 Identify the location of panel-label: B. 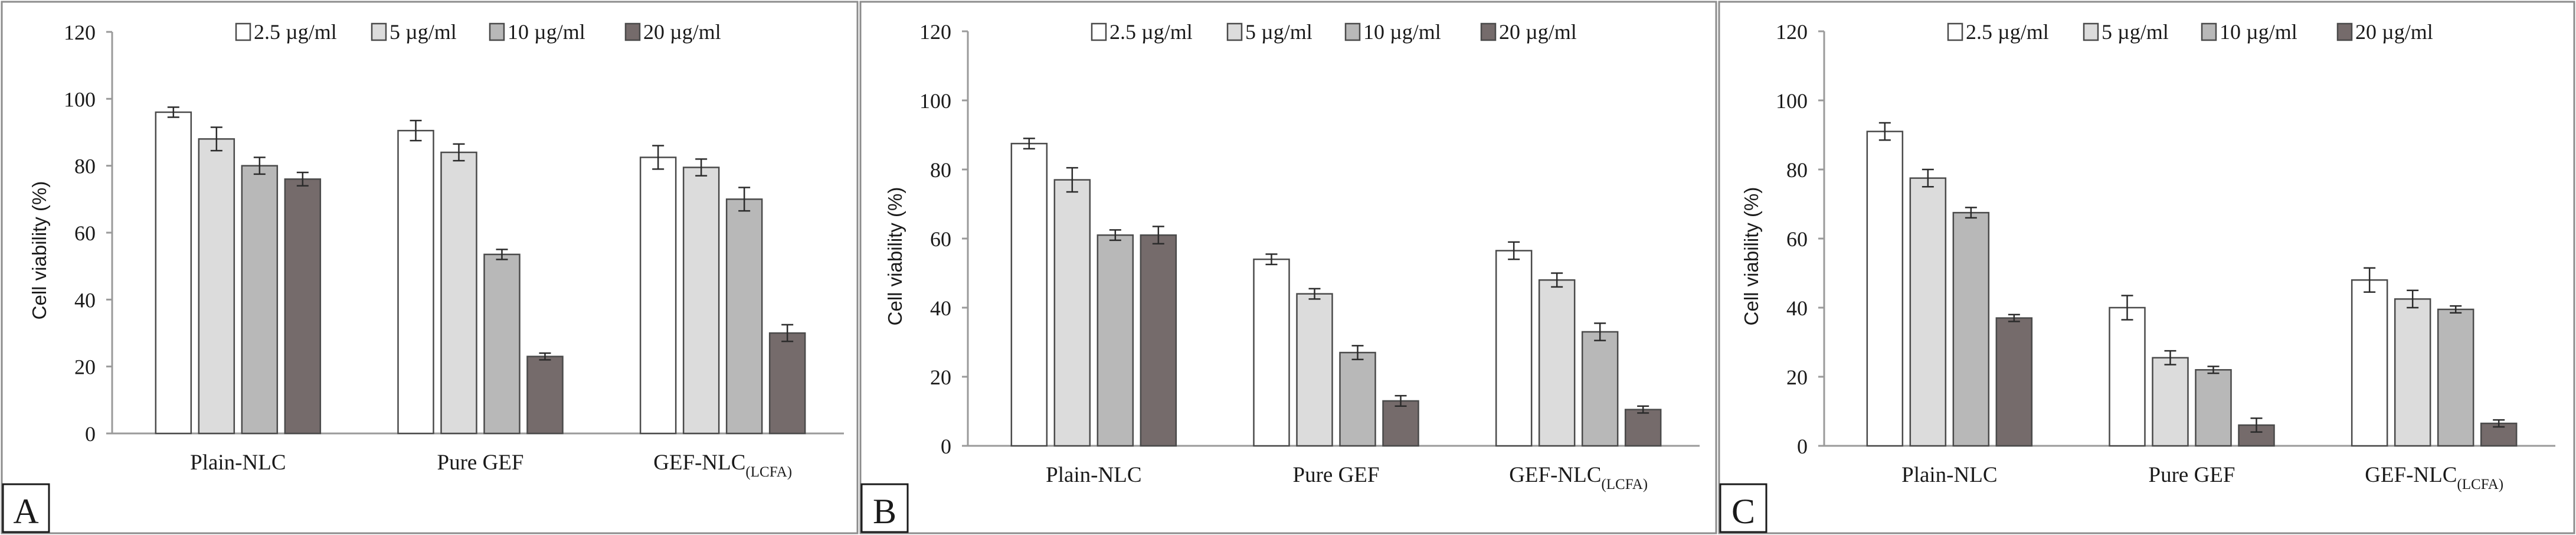
(885, 511).